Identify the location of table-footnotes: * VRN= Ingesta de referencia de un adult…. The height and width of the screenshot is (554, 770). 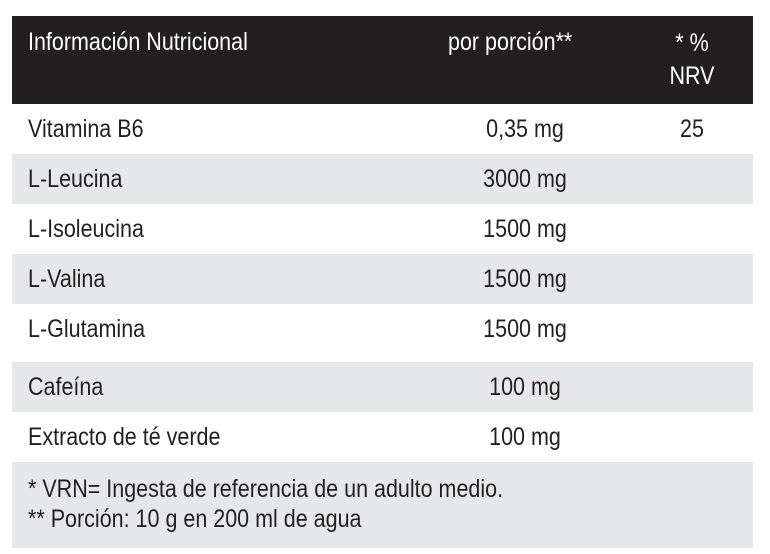
(382, 505).